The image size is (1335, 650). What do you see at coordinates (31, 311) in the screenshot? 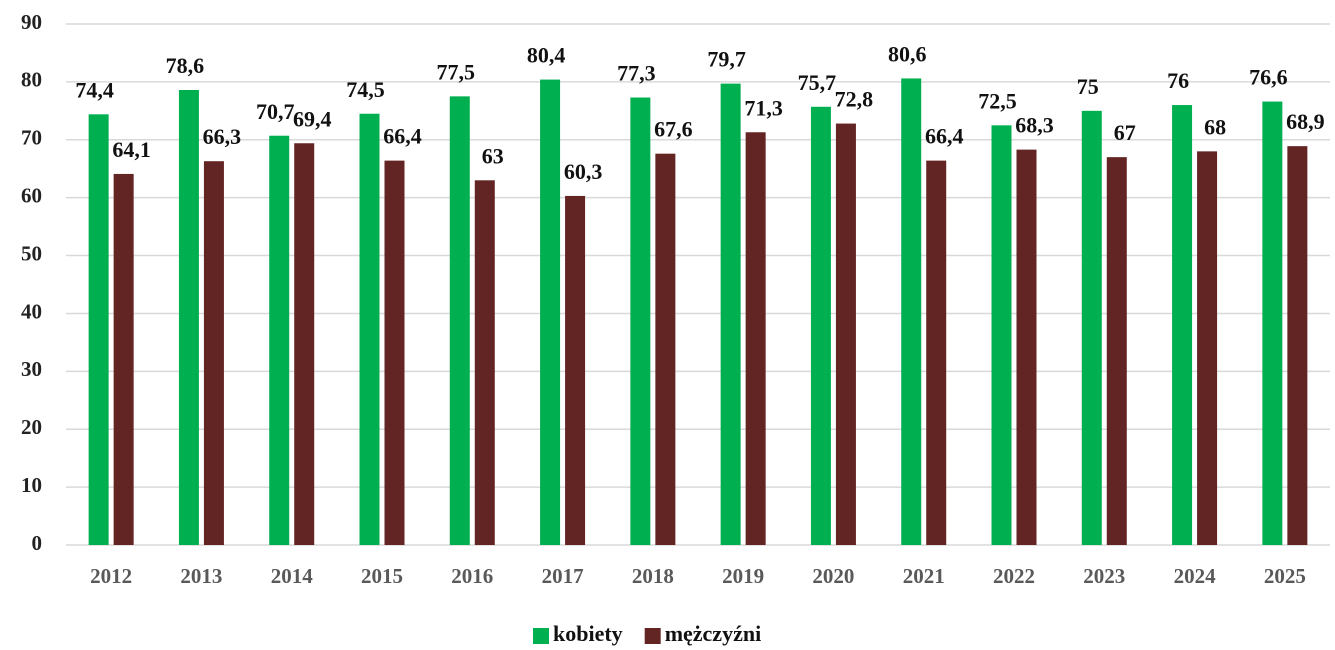
I see `y-tick-label: 40` at bounding box center [31, 311].